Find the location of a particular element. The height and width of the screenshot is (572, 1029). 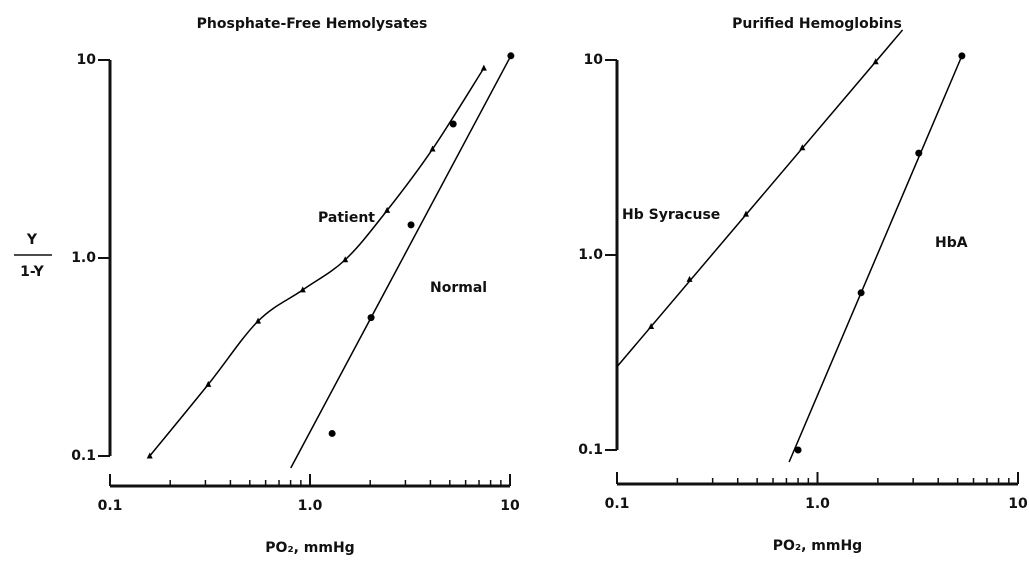

y-label-denominator: 1-Y is located at coordinates (32, 272).